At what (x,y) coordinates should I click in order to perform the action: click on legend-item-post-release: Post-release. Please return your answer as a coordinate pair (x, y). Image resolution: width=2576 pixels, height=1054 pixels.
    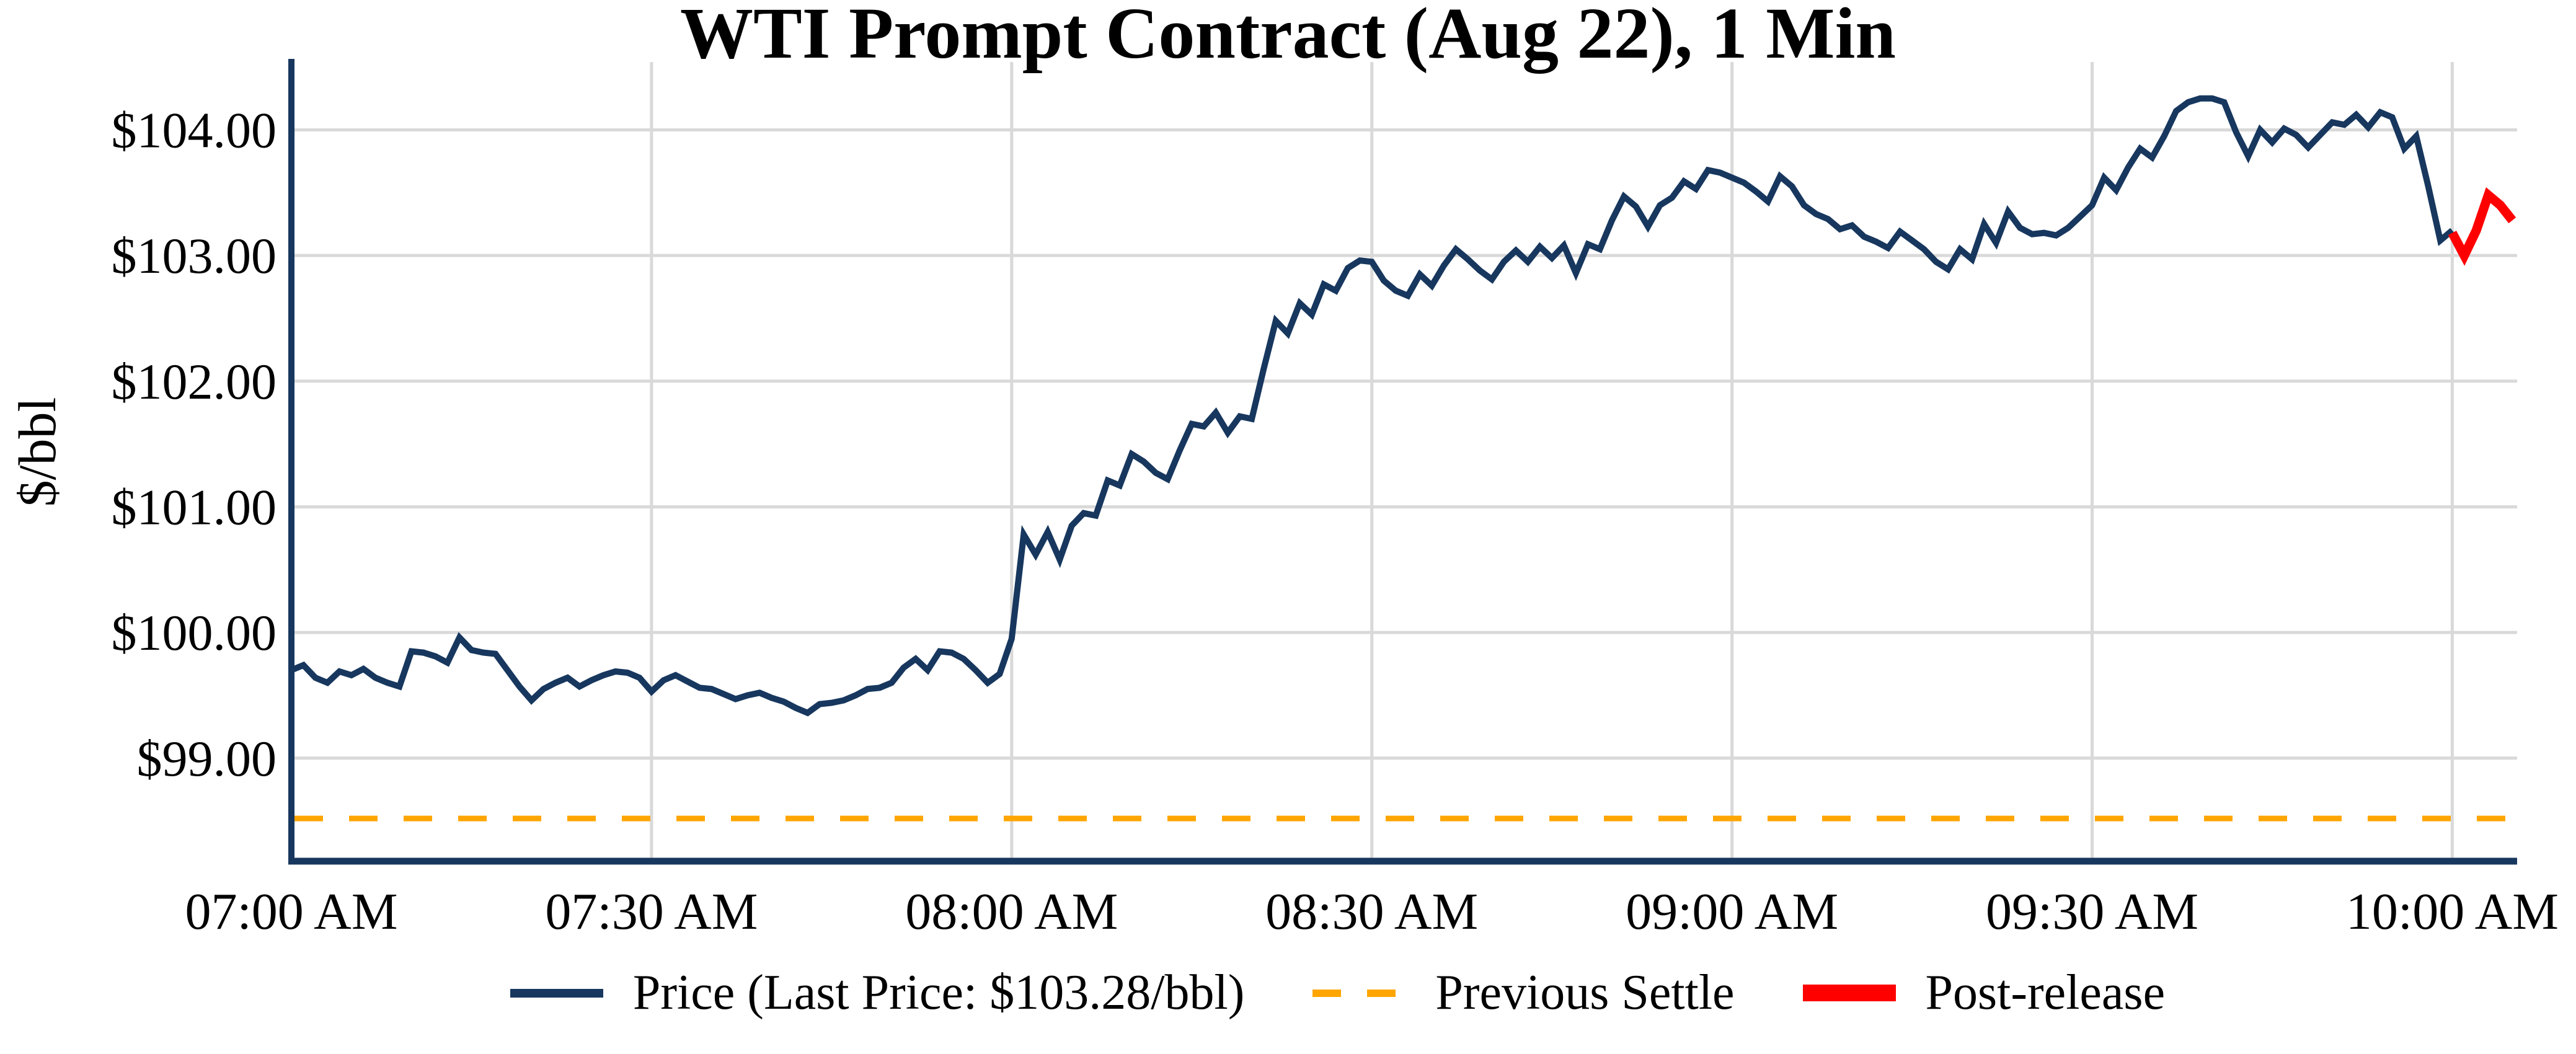
    Looking at the image, I should click on (1984, 993).